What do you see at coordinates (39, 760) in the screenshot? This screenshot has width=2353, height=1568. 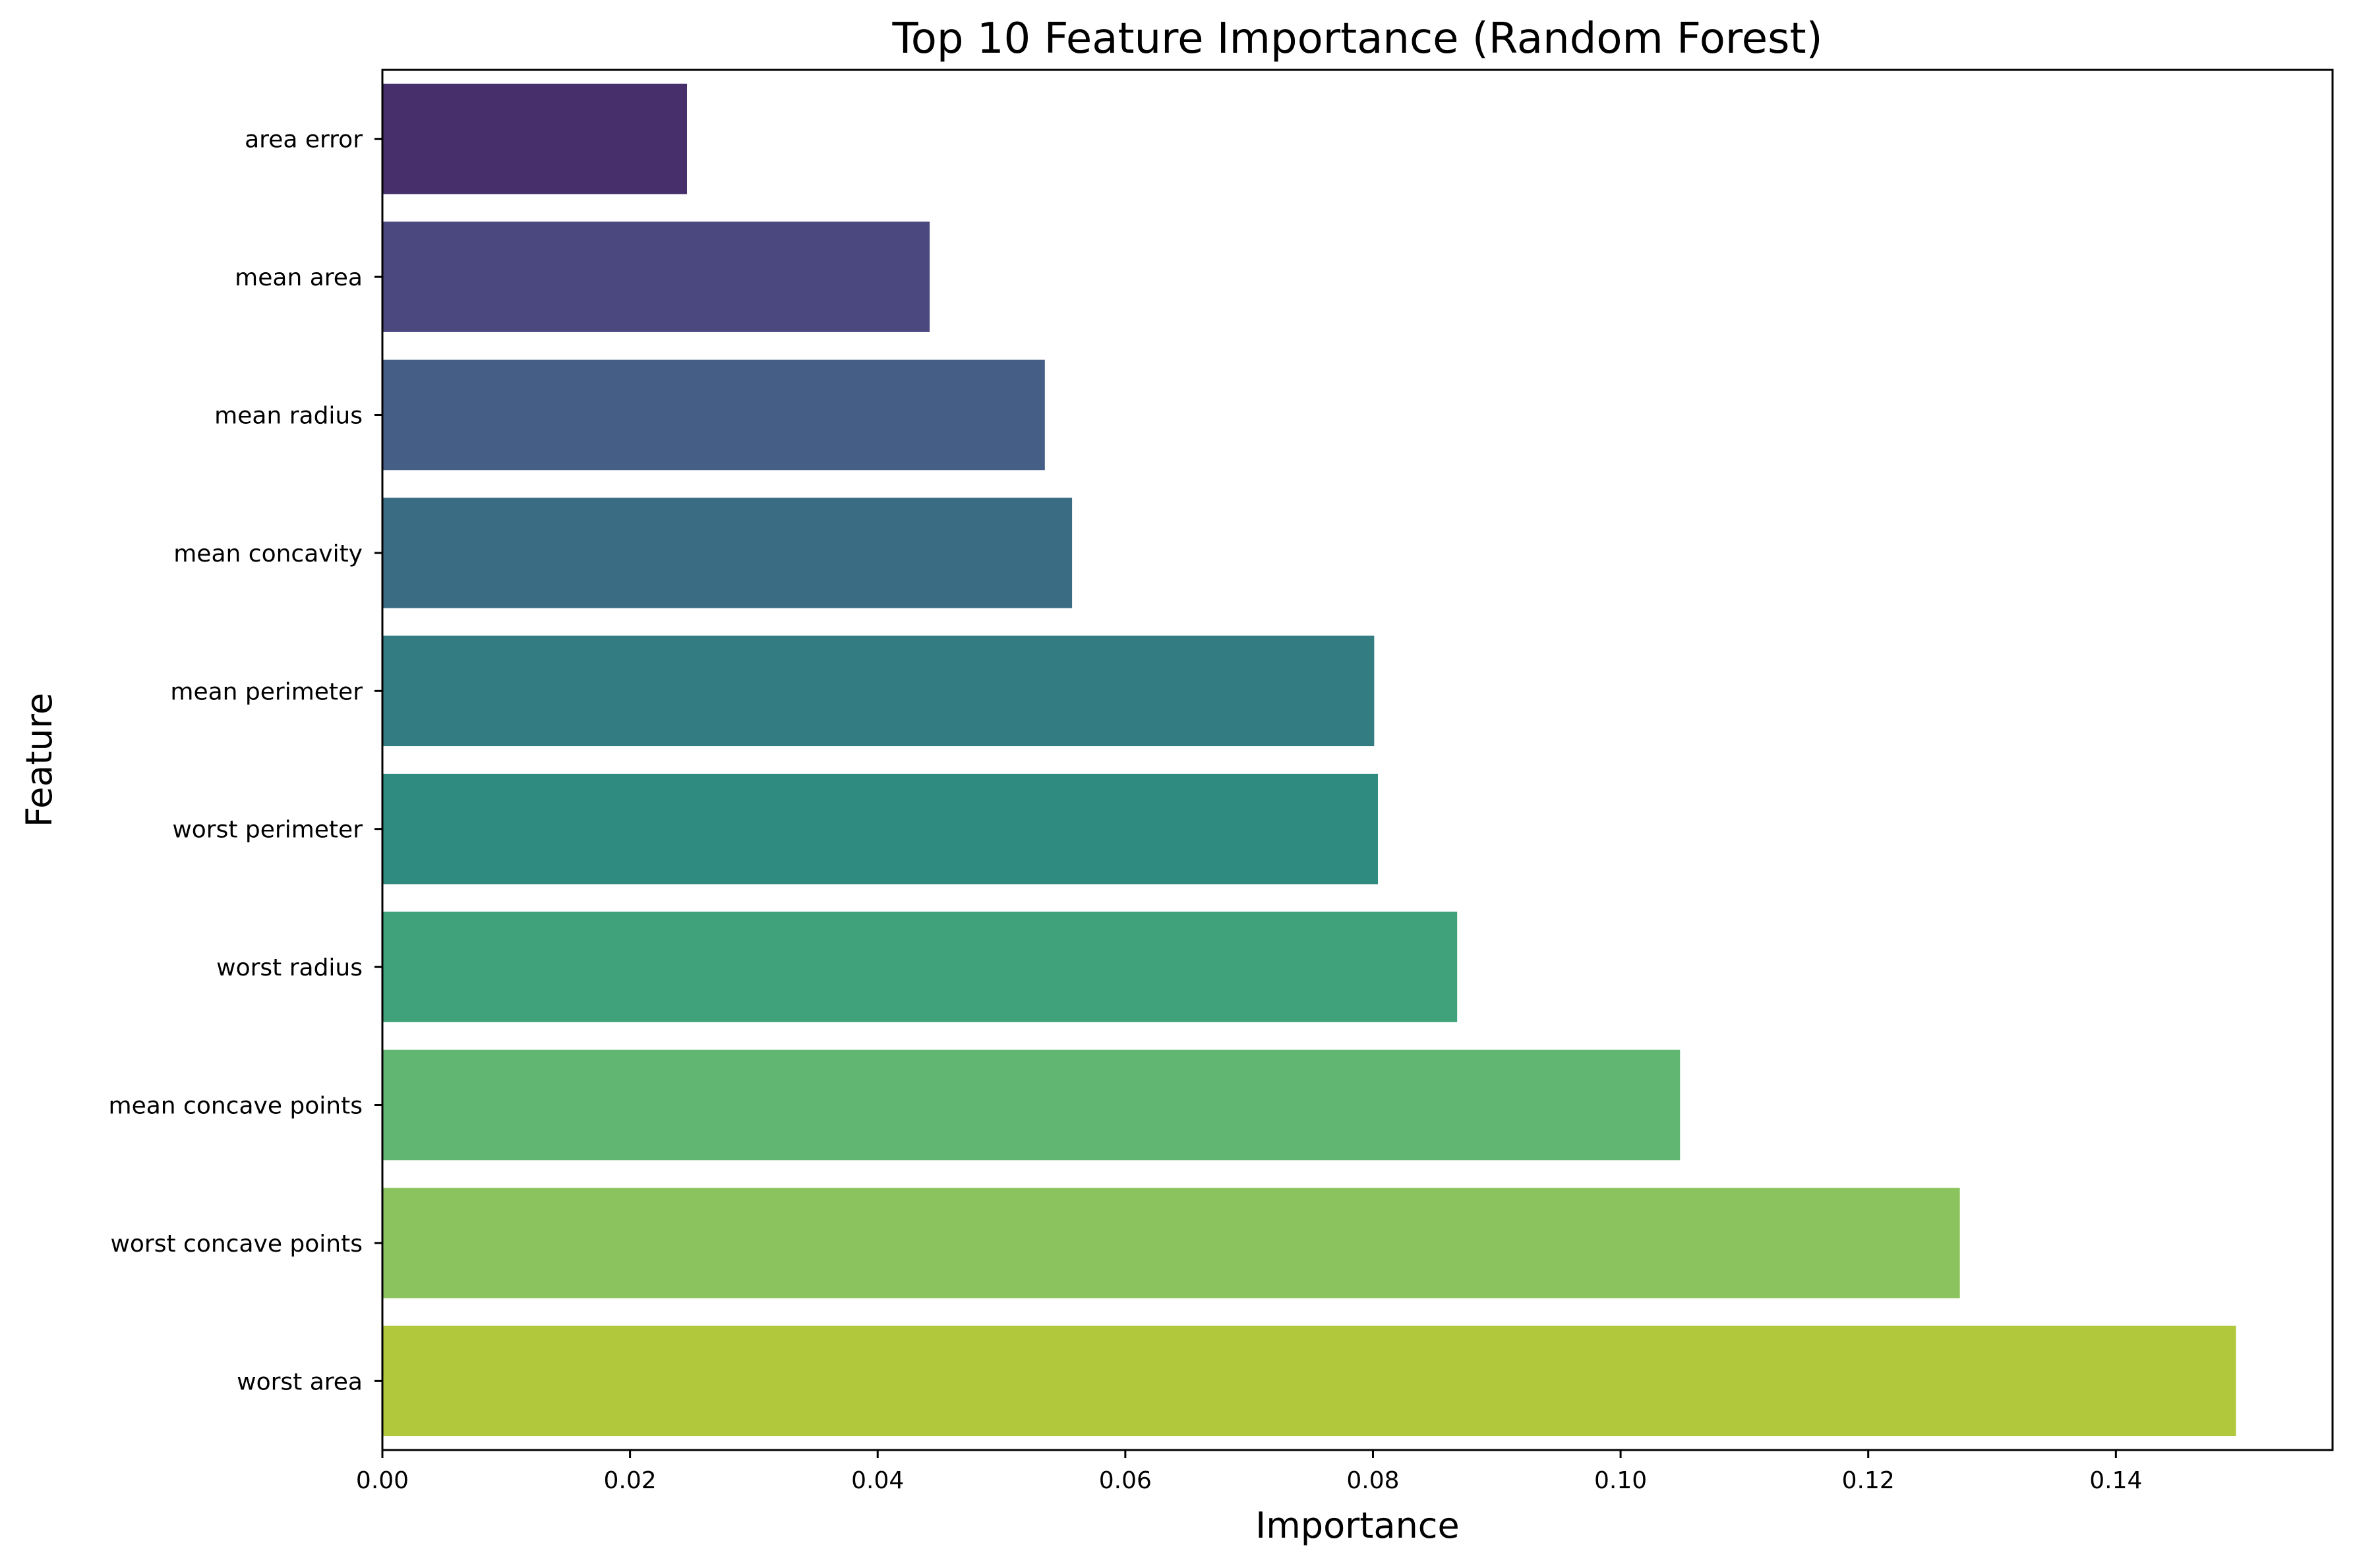 I see `y-axis-title: Feature` at bounding box center [39, 760].